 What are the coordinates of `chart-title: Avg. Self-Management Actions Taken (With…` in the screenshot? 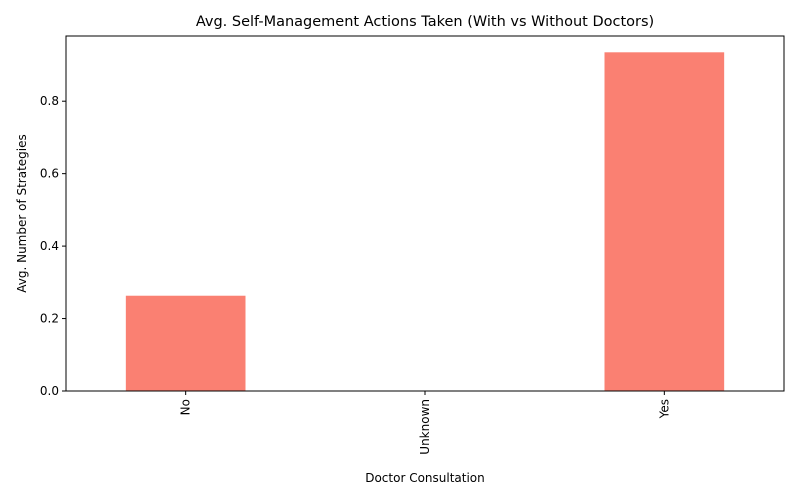 It's located at (425, 22).